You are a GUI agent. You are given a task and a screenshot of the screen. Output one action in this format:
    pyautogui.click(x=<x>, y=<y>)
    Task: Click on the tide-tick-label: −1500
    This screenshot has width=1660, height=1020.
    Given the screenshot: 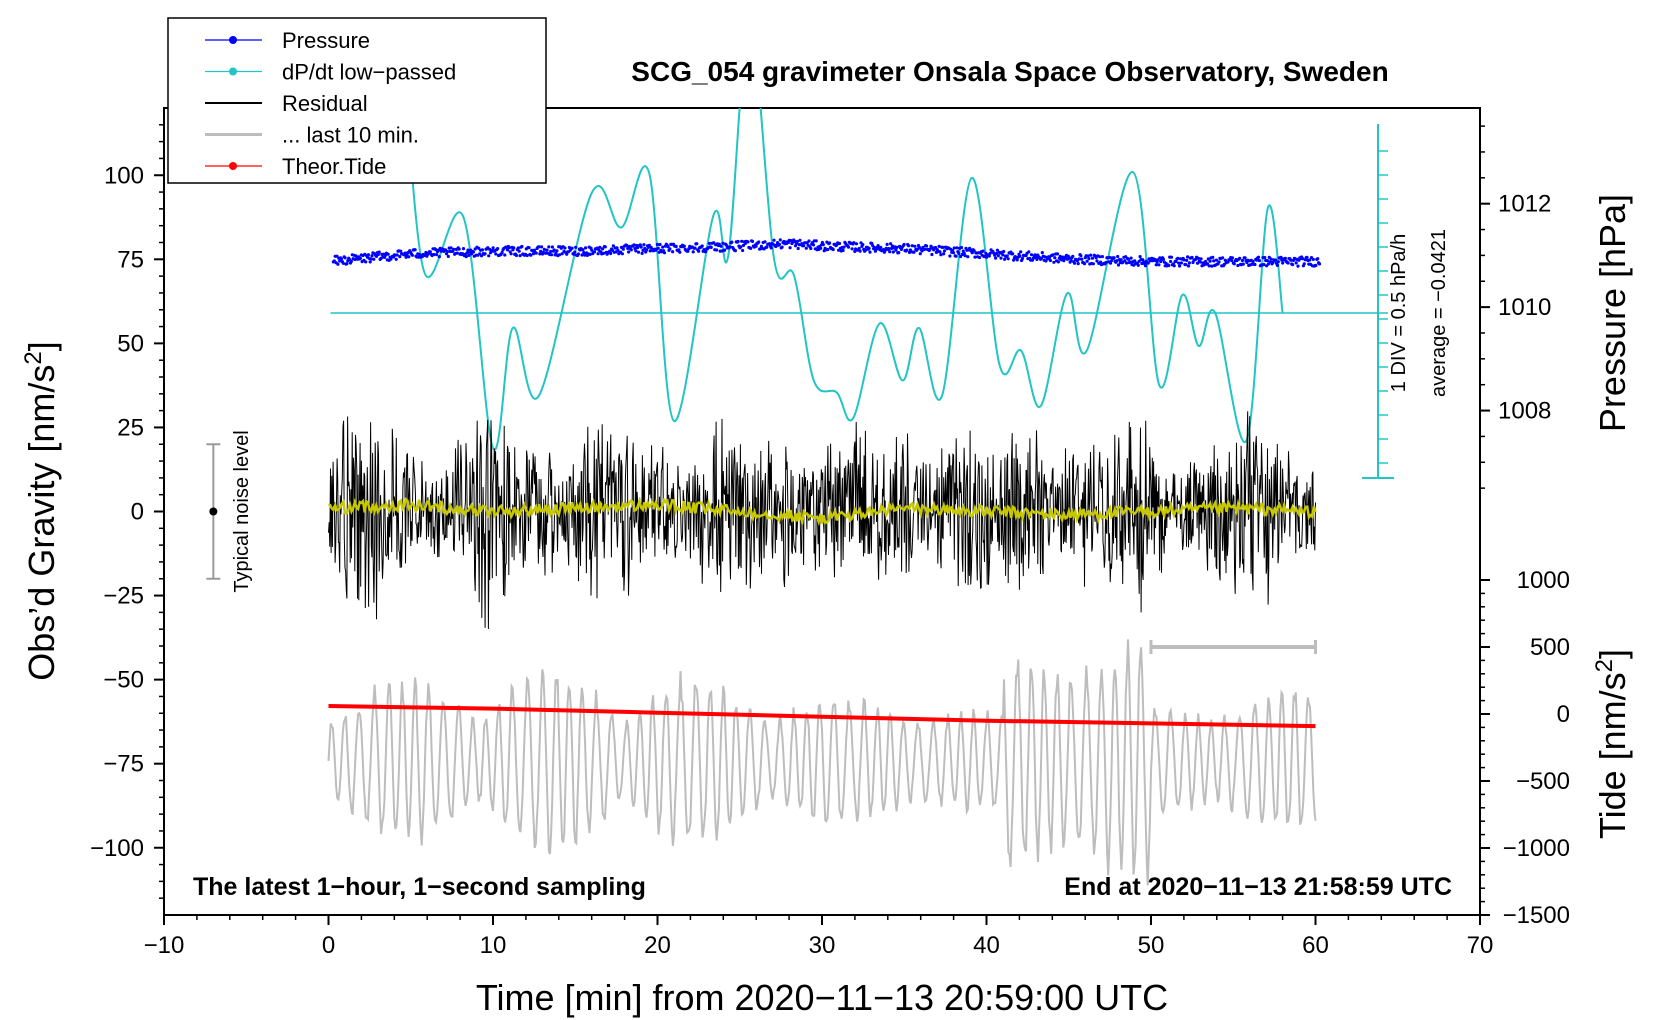 What is the action you would take?
    pyautogui.click(x=1536, y=915)
    